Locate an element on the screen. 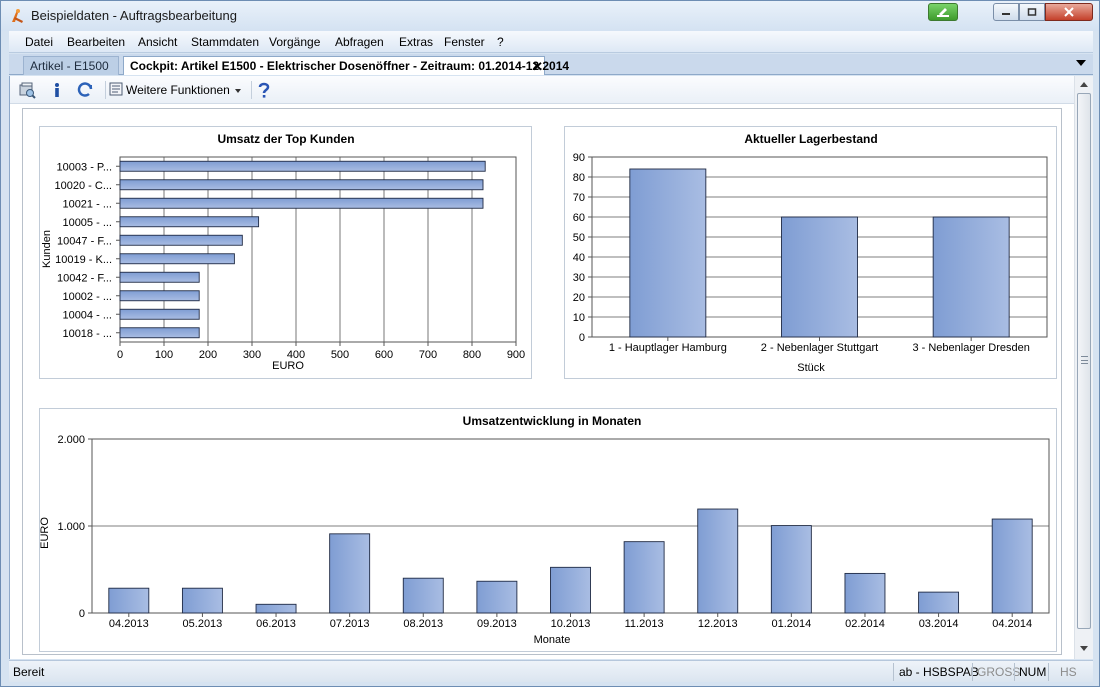 This screenshot has height=687, width=1100. x-tick-label: 500 is located at coordinates (340, 355).